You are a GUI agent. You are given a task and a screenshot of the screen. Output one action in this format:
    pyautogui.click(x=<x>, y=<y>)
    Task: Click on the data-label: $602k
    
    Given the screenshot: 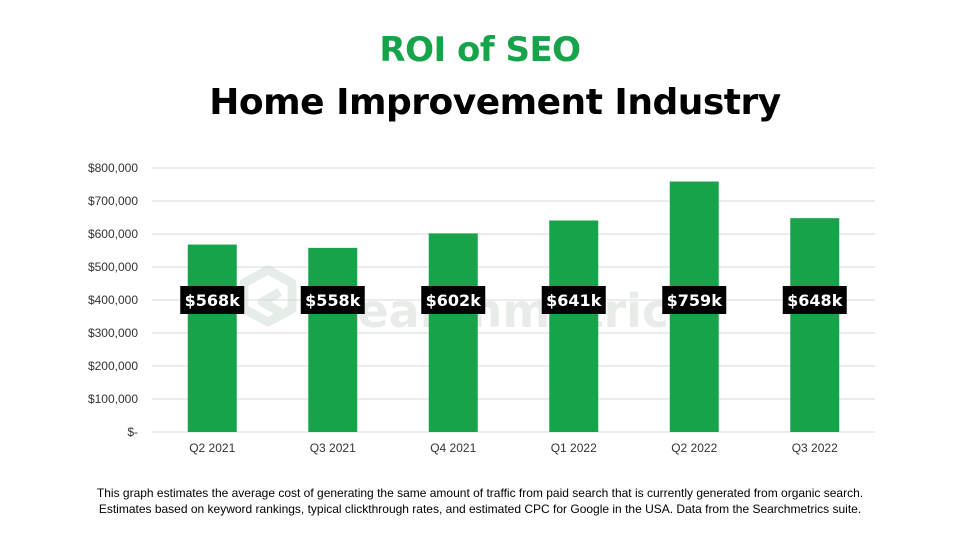 What is the action you would take?
    pyautogui.click(x=453, y=300)
    